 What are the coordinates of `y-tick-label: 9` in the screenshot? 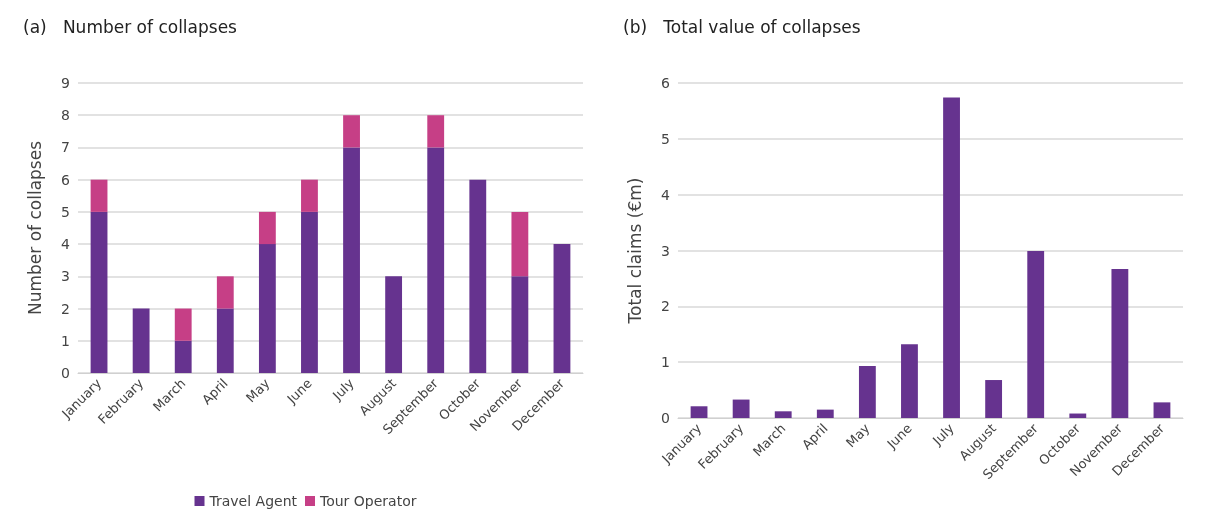 It's located at (65, 83).